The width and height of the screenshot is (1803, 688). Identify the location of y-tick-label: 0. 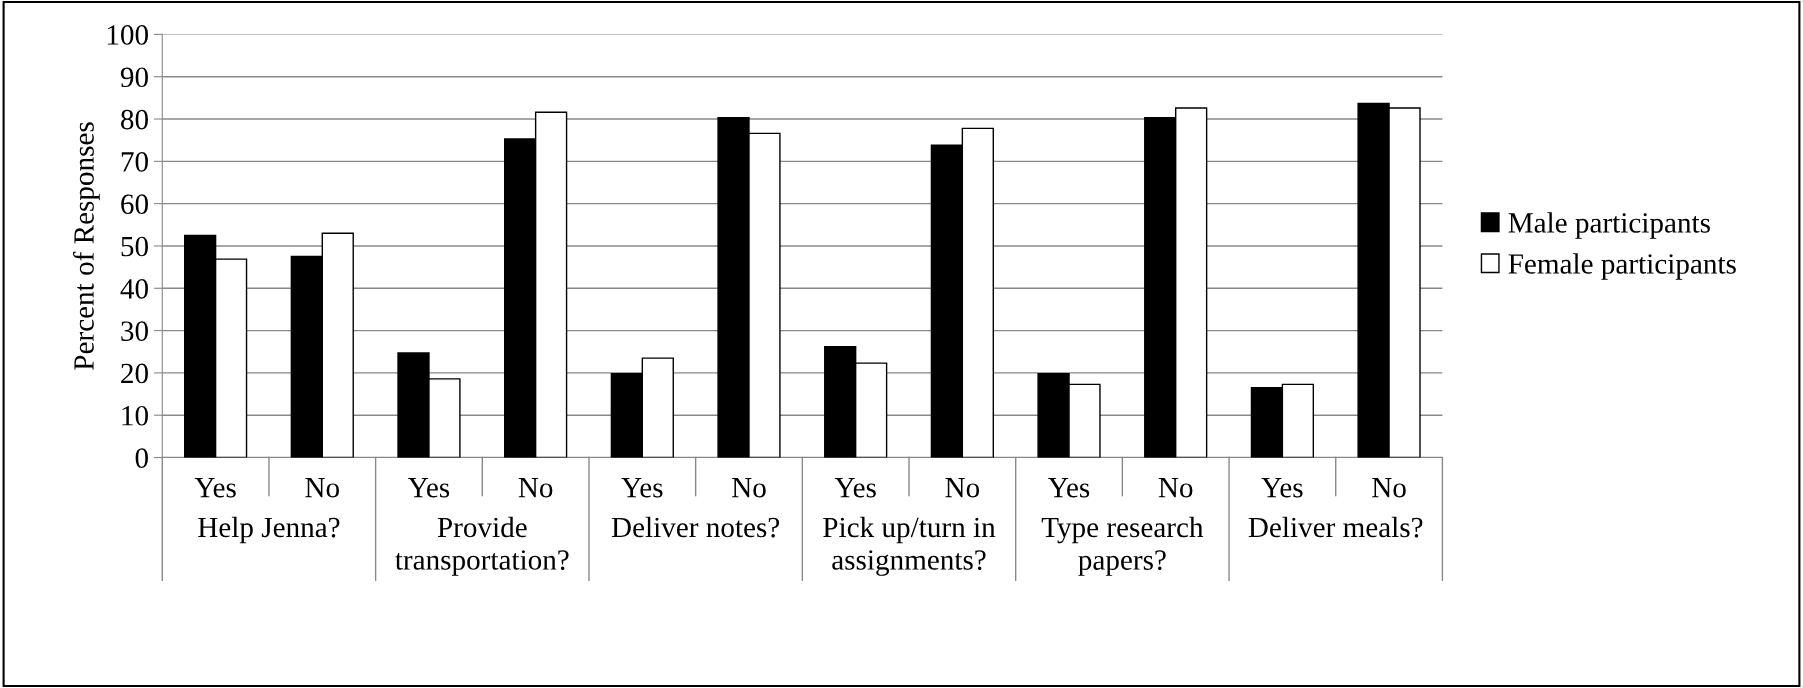
(141, 458).